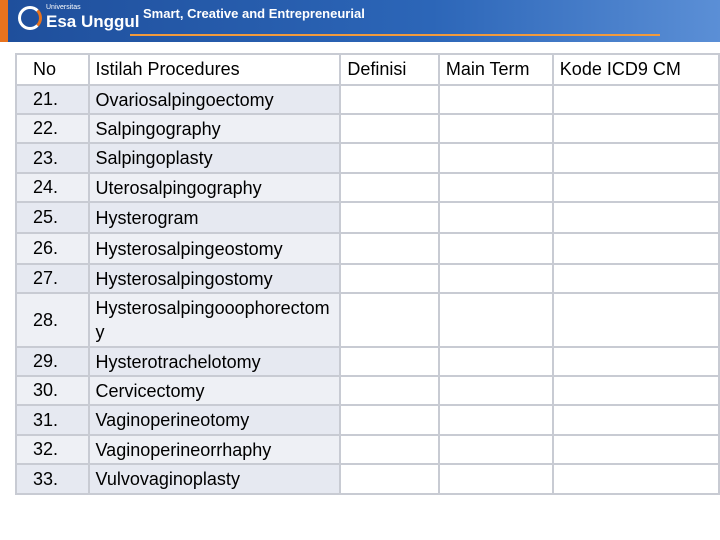 The width and height of the screenshot is (720, 540). I want to click on cell-term: Salpingoplasty, so click(214, 158).